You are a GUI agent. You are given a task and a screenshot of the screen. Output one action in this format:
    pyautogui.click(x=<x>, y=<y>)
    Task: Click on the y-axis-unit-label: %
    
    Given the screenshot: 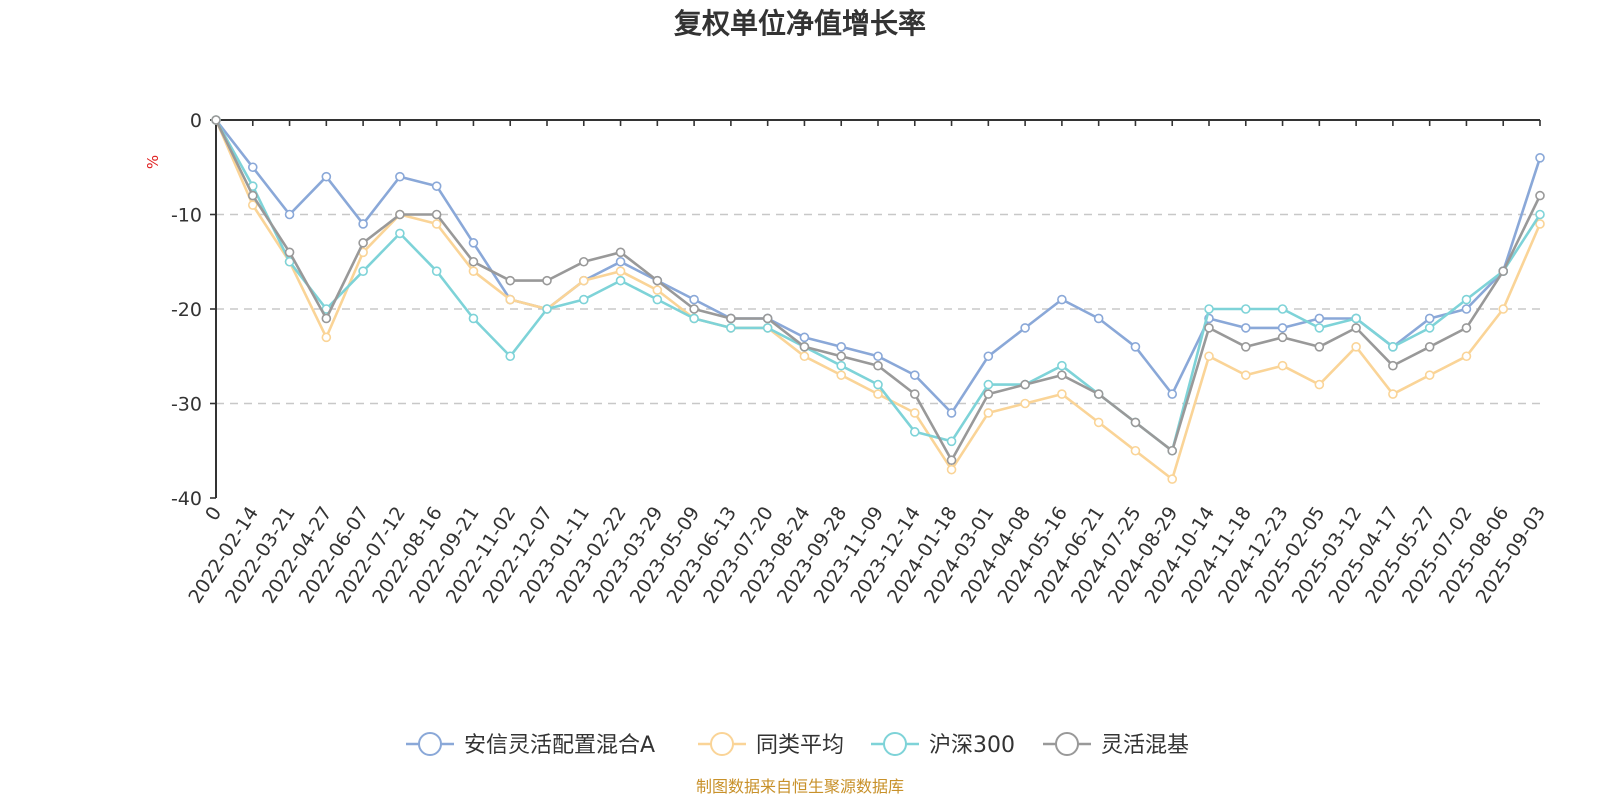 What is the action you would take?
    pyautogui.click(x=153, y=162)
    